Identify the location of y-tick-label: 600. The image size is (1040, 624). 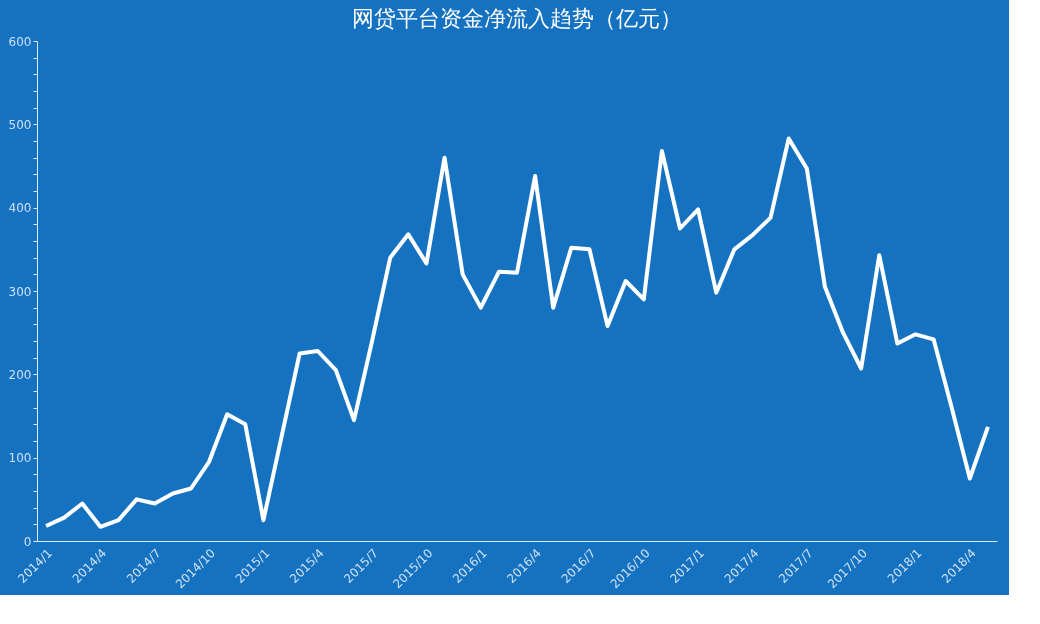
(20, 41).